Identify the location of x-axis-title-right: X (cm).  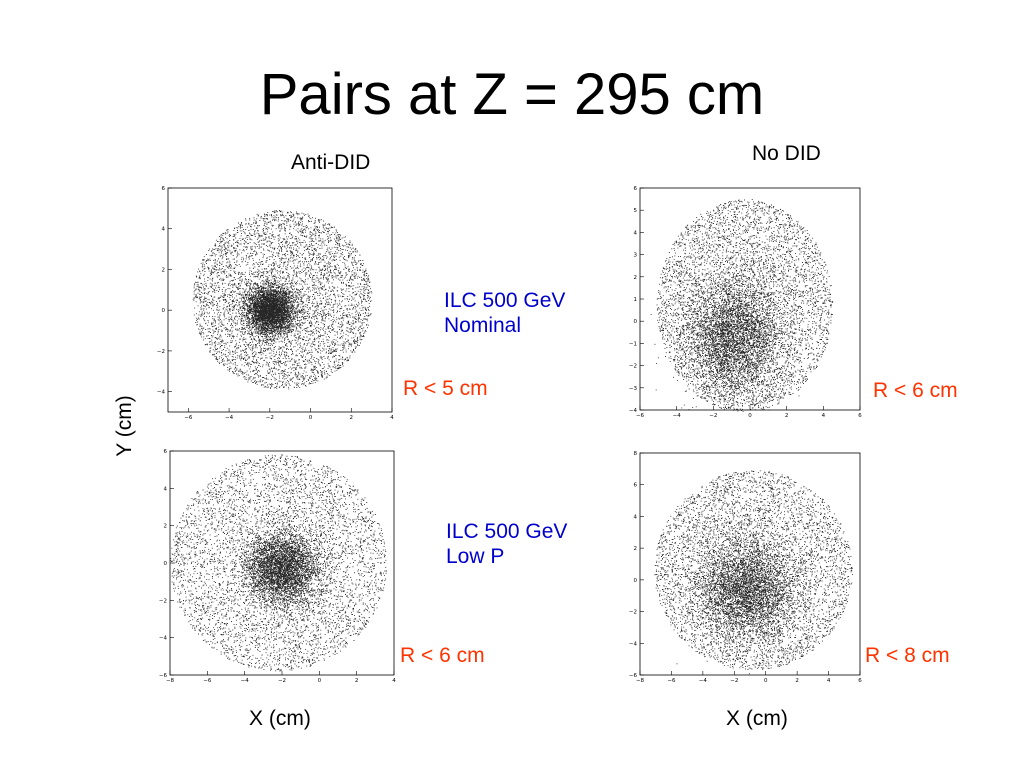
(757, 718).